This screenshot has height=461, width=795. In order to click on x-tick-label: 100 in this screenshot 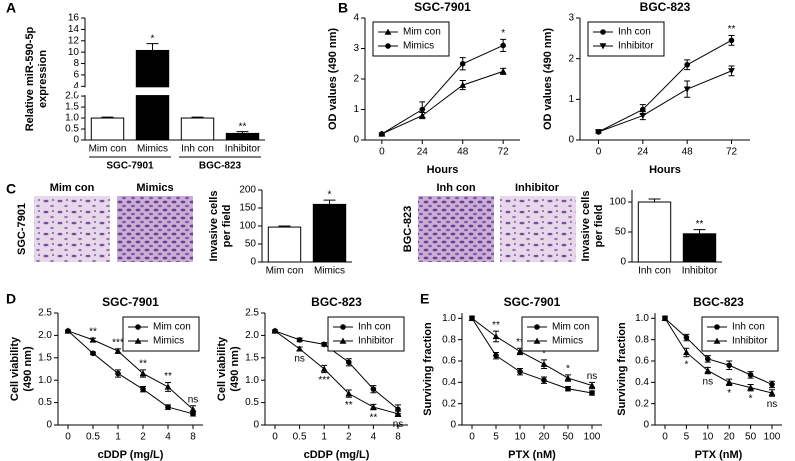, I will do `click(592, 437)`.